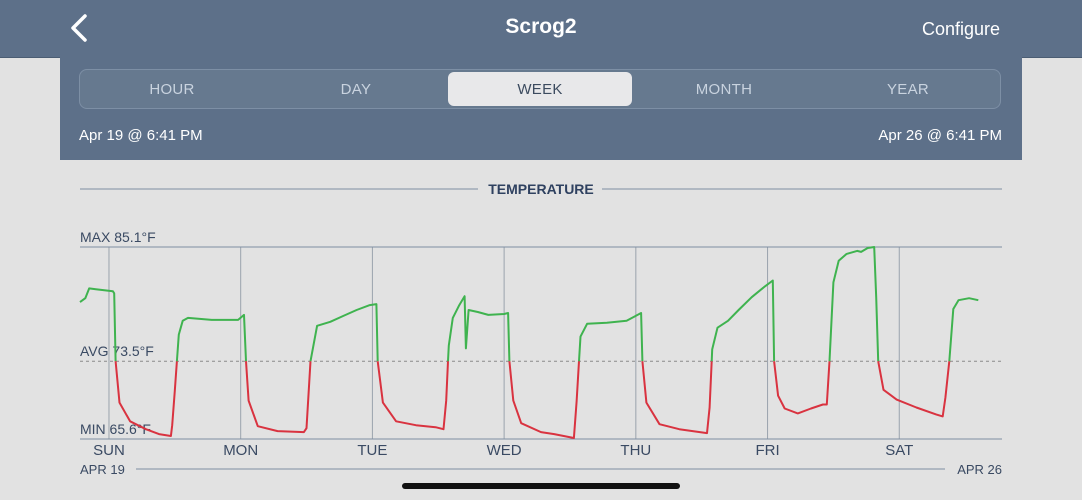 The image size is (1082, 500). Describe the element at coordinates (356, 89) in the screenshot. I see `tab-day: DAY` at that location.